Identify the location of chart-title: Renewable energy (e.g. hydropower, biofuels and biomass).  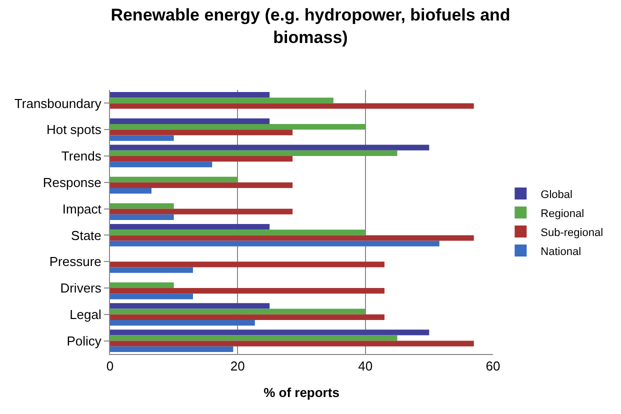
(310, 26).